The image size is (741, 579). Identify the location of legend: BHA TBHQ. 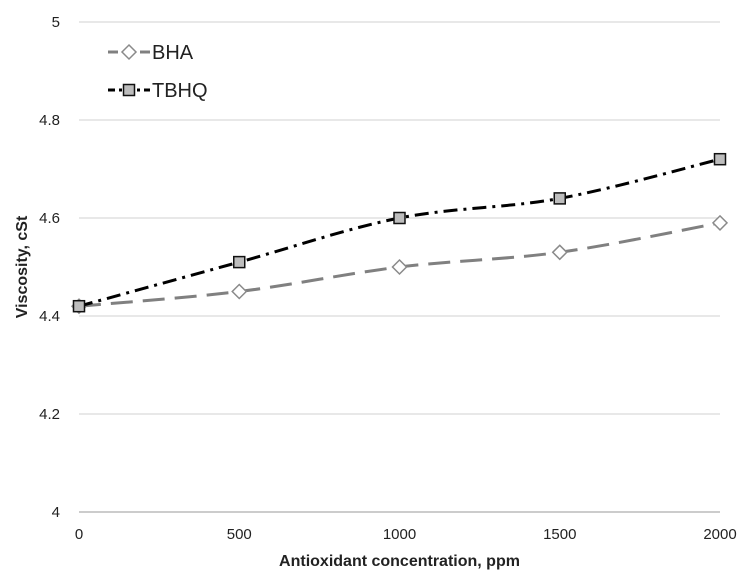
(158, 72).